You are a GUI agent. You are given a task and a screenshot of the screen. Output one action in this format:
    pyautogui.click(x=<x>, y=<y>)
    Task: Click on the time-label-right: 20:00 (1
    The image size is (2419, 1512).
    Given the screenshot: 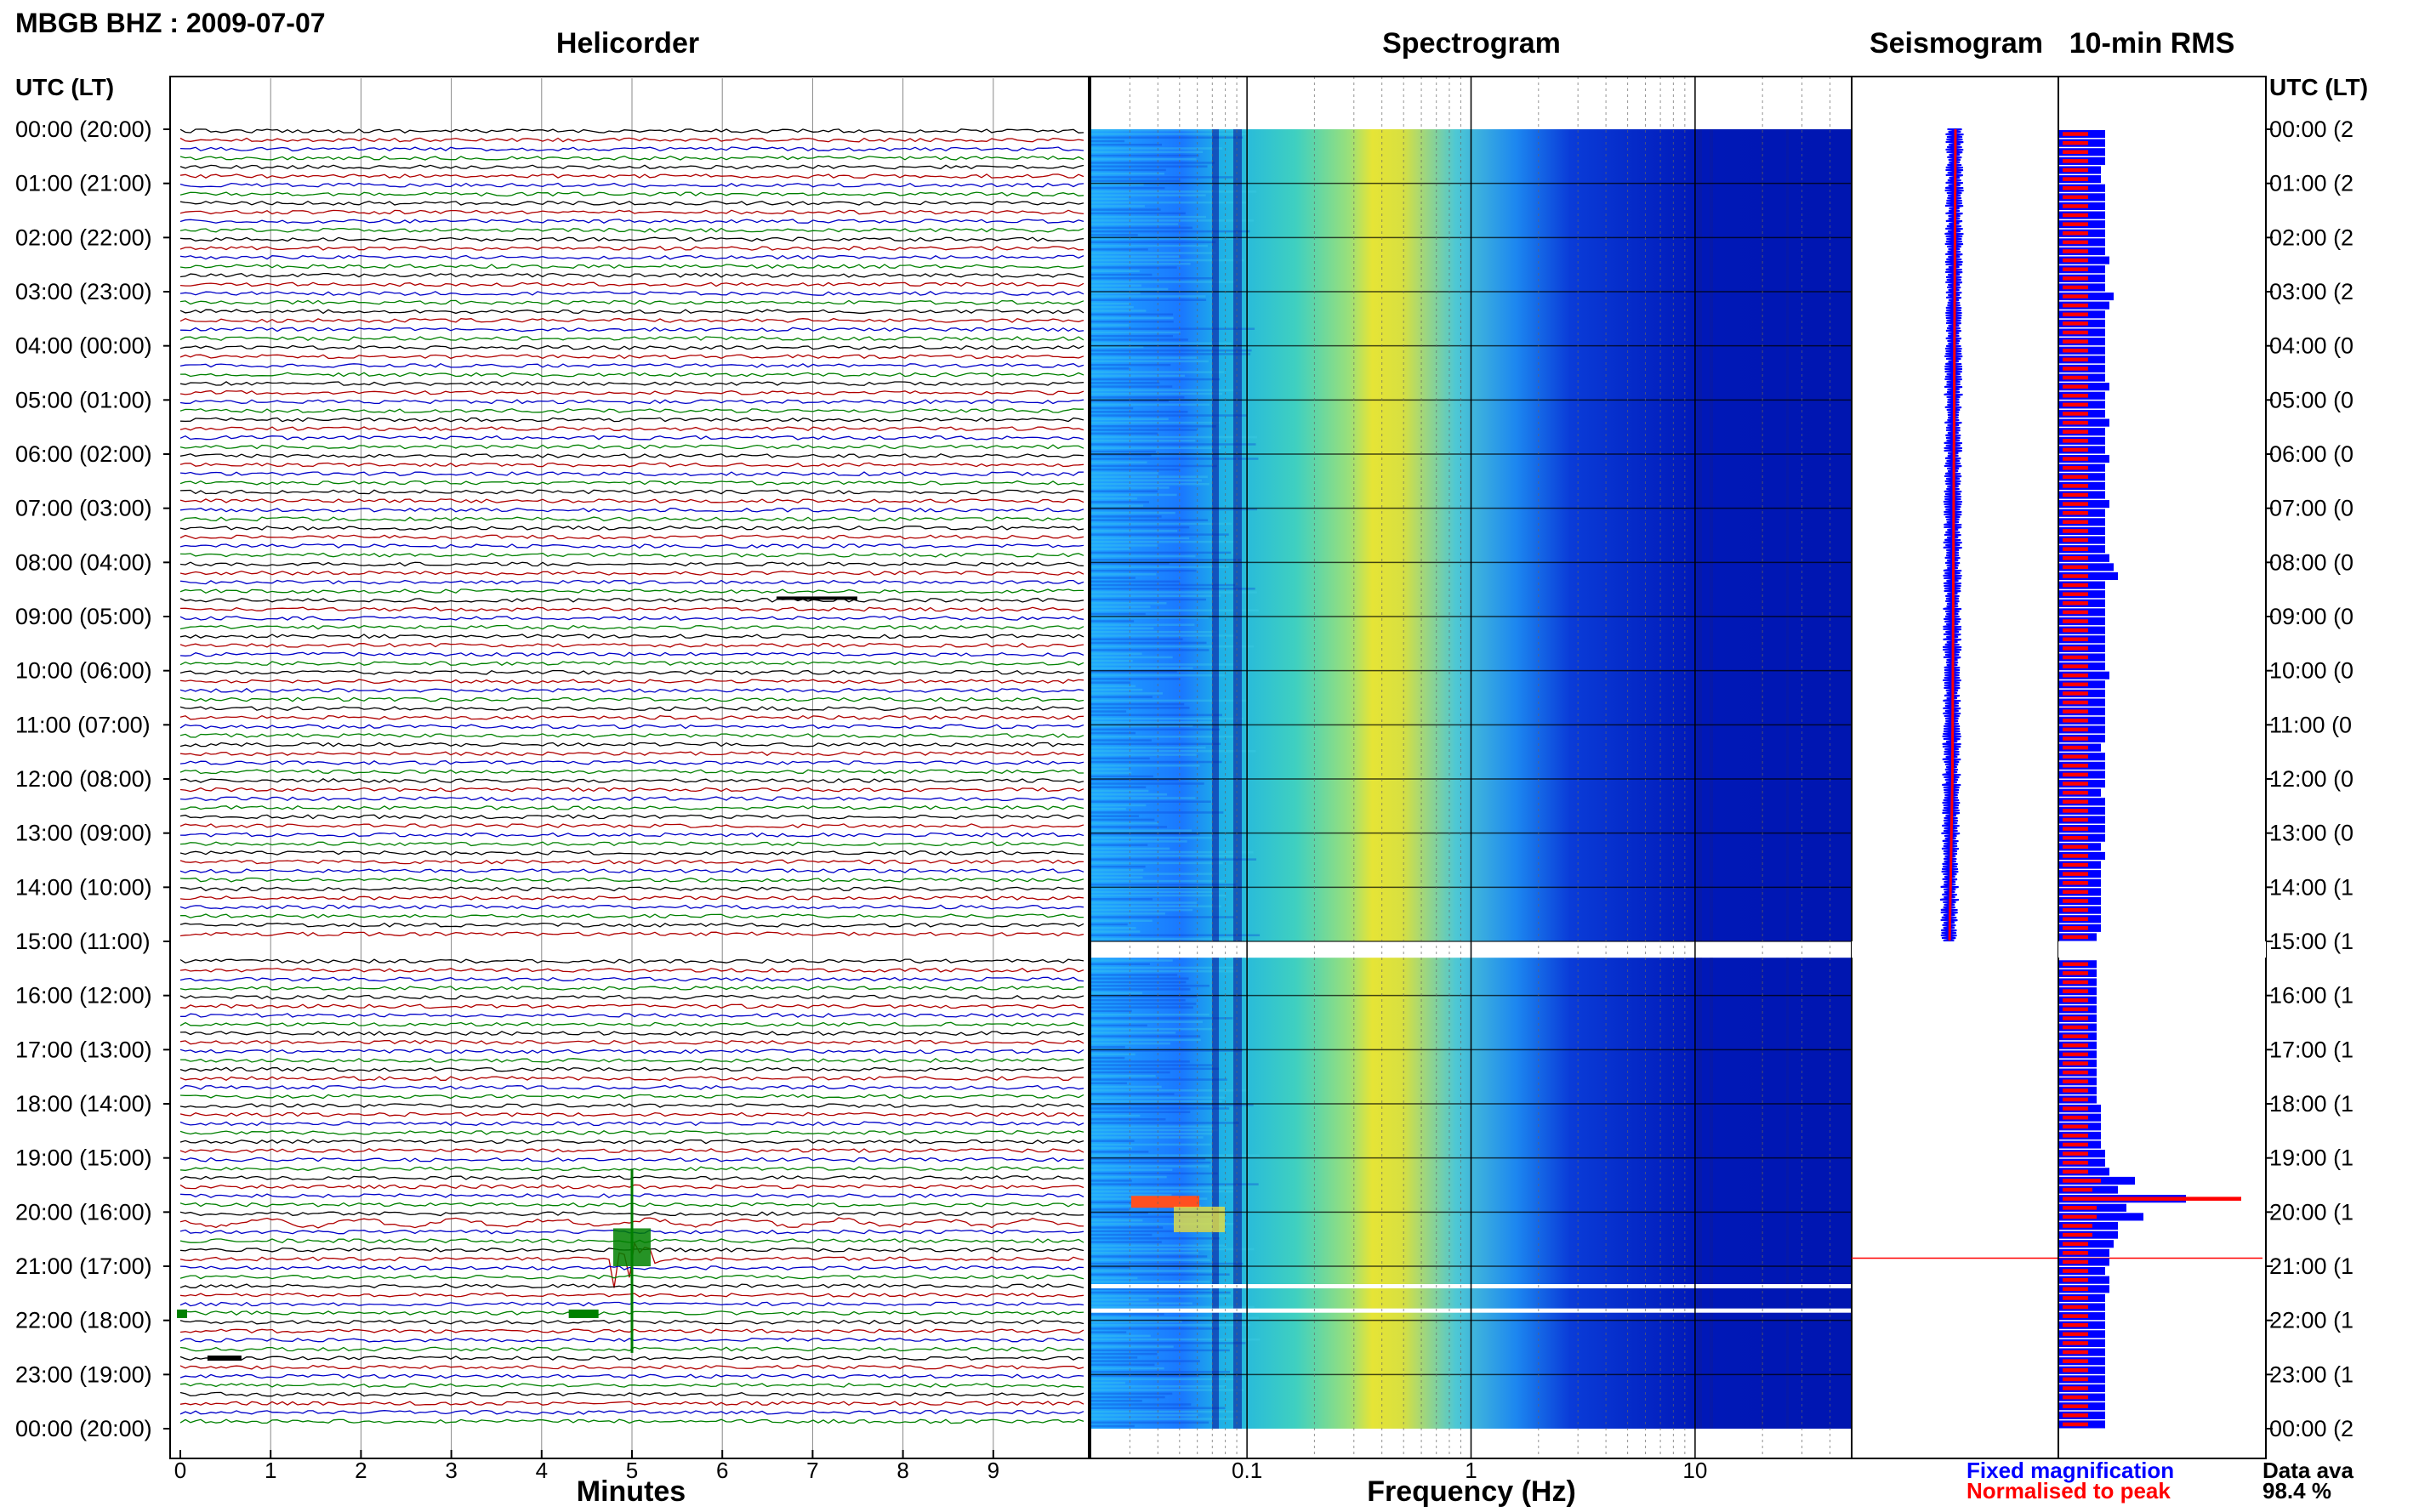 What is the action you would take?
    pyautogui.click(x=2311, y=1212)
    